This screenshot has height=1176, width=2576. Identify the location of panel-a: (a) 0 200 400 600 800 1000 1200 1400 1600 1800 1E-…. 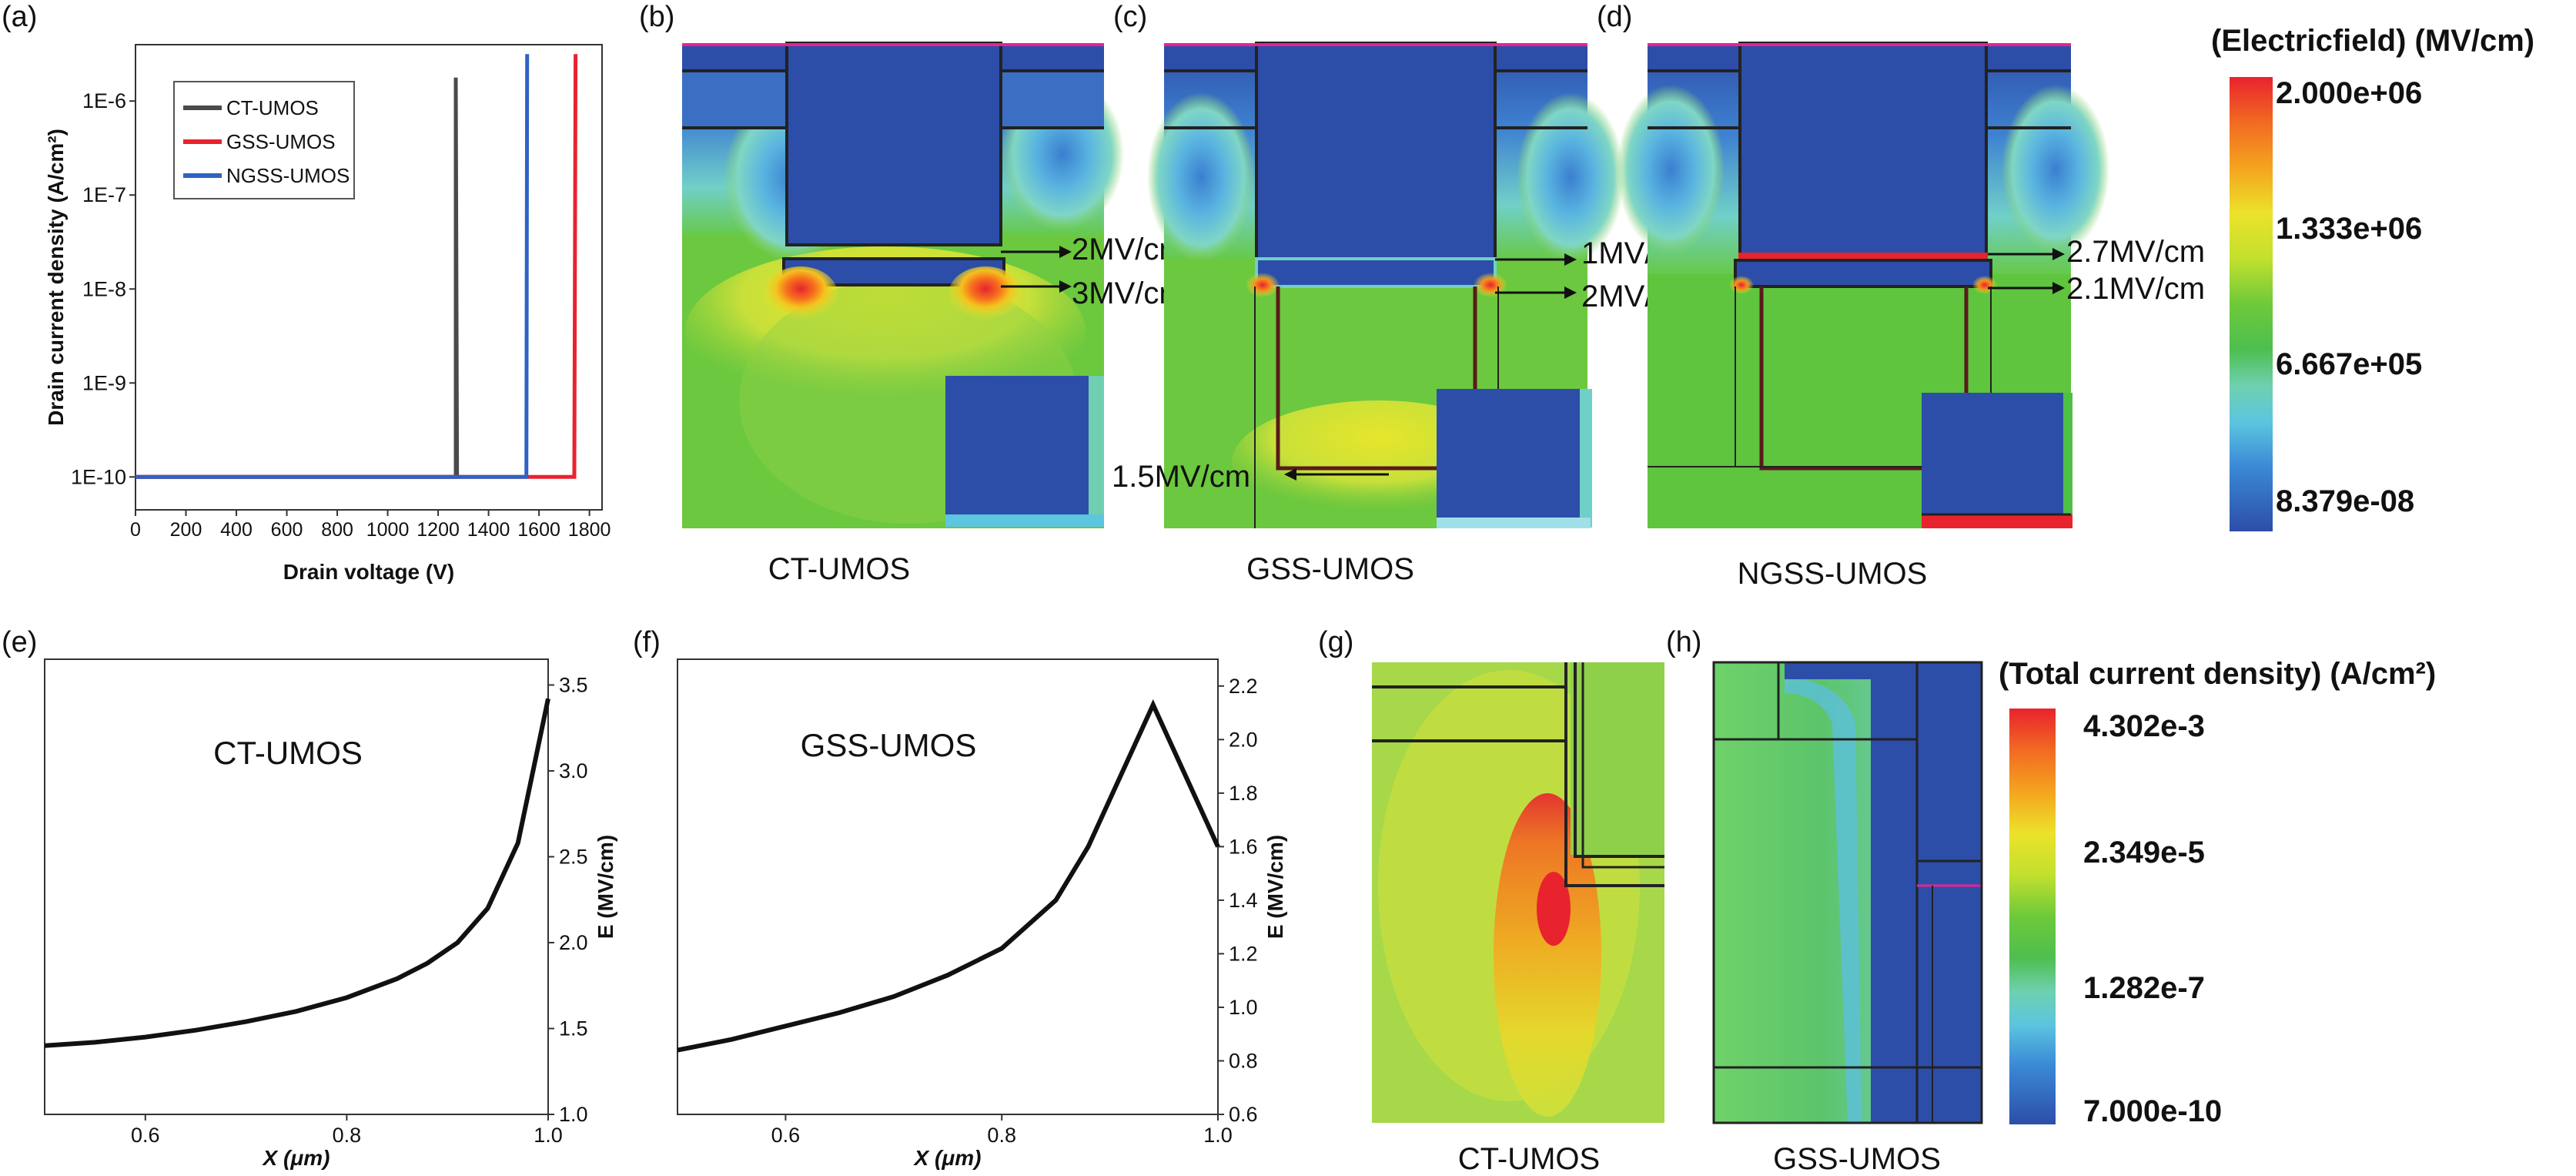
(307, 292).